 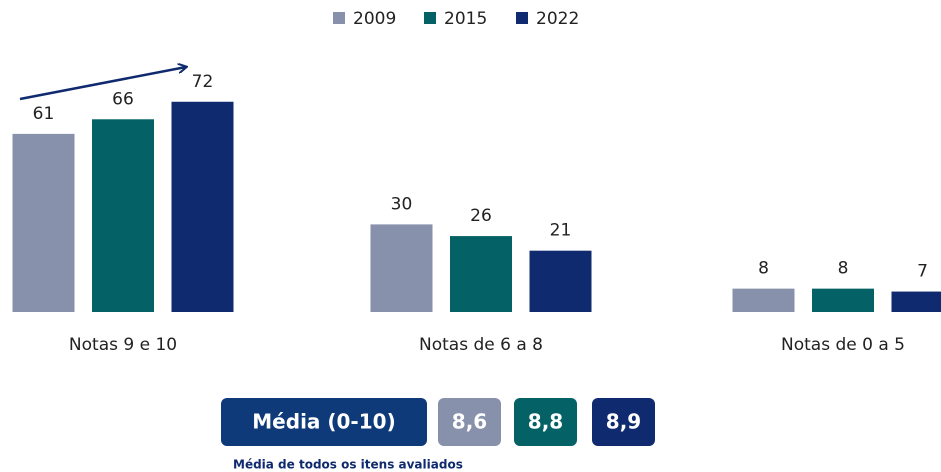 What do you see at coordinates (843, 345) in the screenshot?
I see `x-tick-label: Notas de 0 a 5` at bounding box center [843, 345].